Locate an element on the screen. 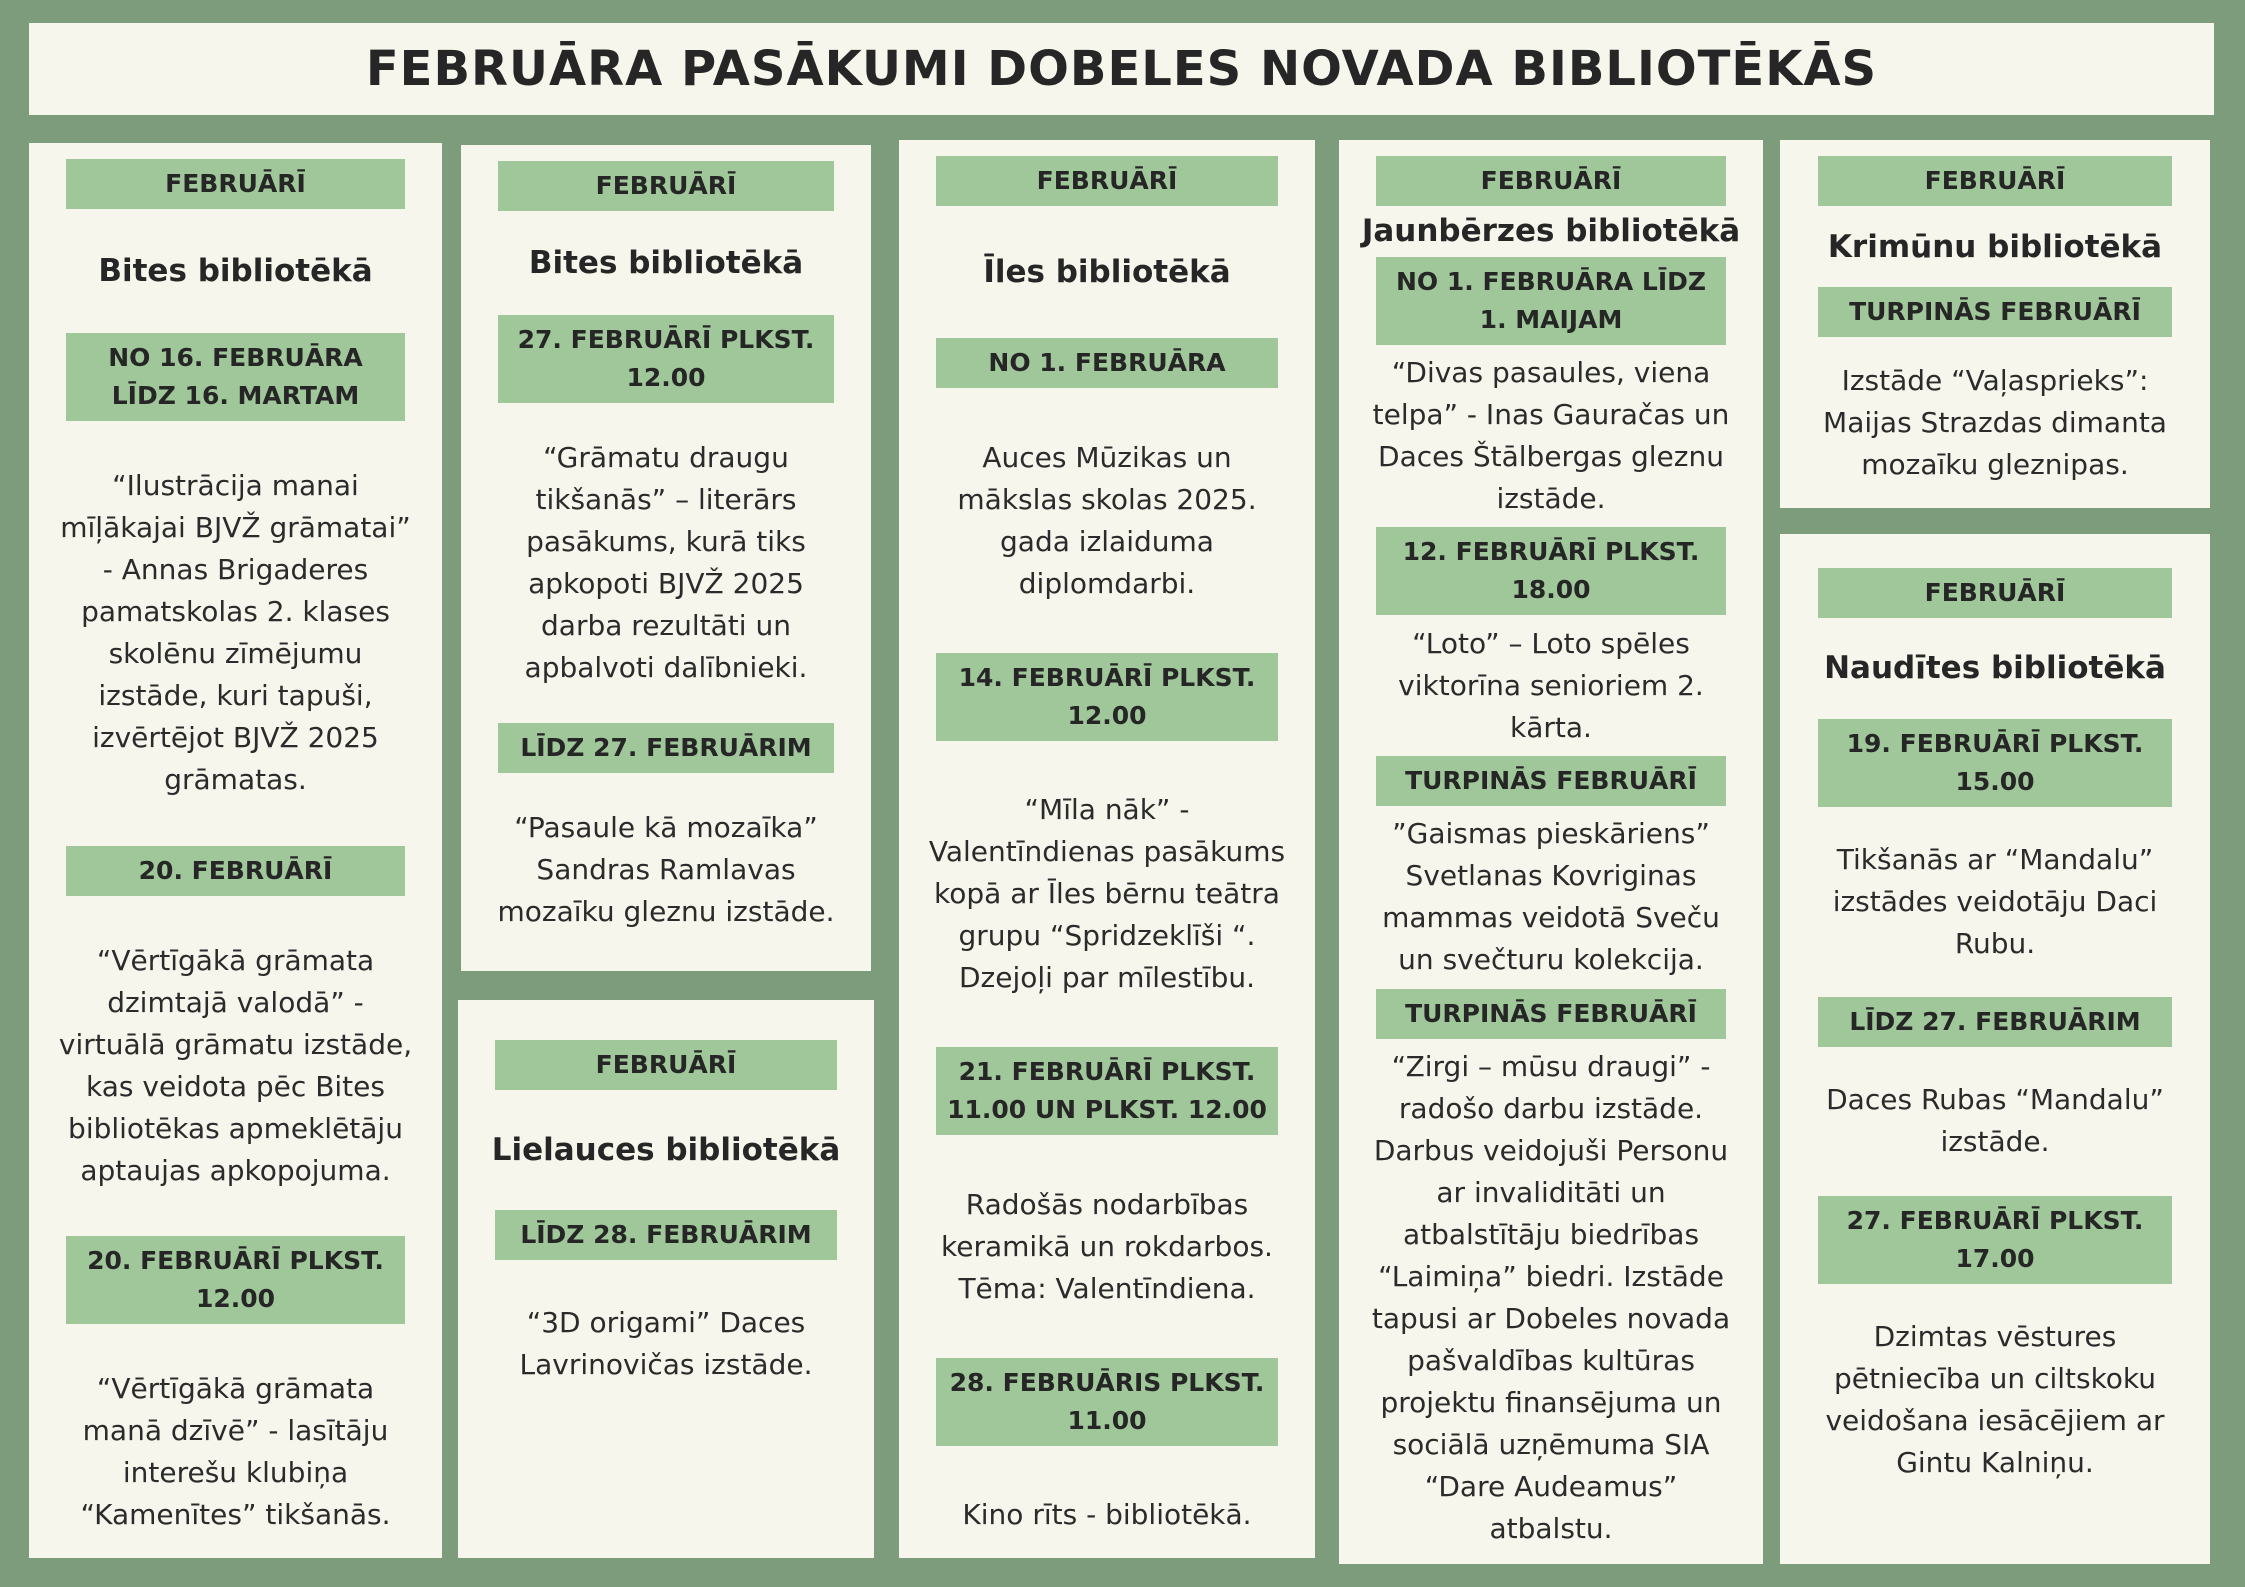 Image resolution: width=2245 pixels, height=1587 pixels. date-badge: 12. FEBRUĀRĪ PLKST. 18.00 is located at coordinates (1551, 571).